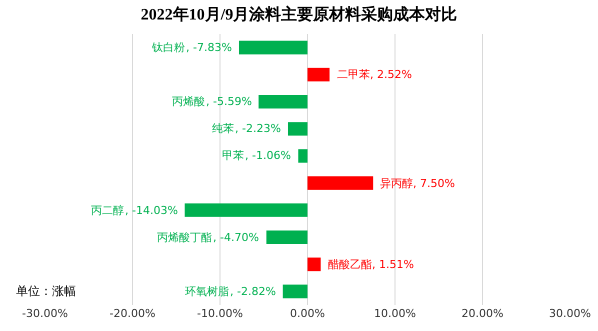 The height and width of the screenshot is (331, 598). Describe the element at coordinates (307, 313) in the screenshot. I see `x-tick-label: 0.00%` at that location.